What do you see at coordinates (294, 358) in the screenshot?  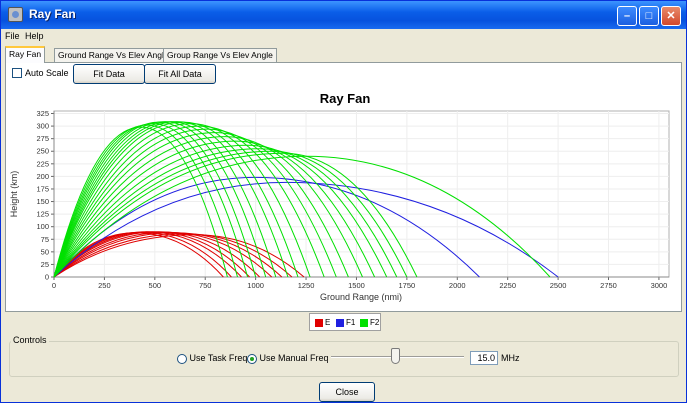 I see `manual-freq-label: Use Manual Freq` at bounding box center [294, 358].